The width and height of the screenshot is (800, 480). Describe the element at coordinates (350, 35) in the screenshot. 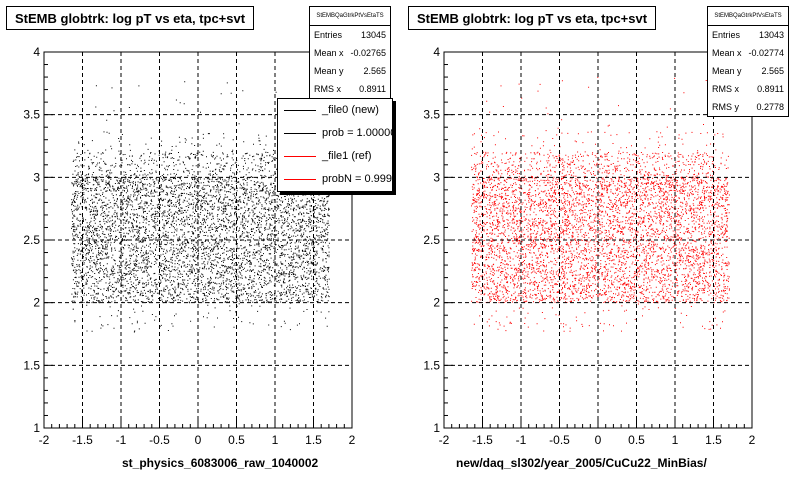

I see `stats-row: Entries 13045` at that location.